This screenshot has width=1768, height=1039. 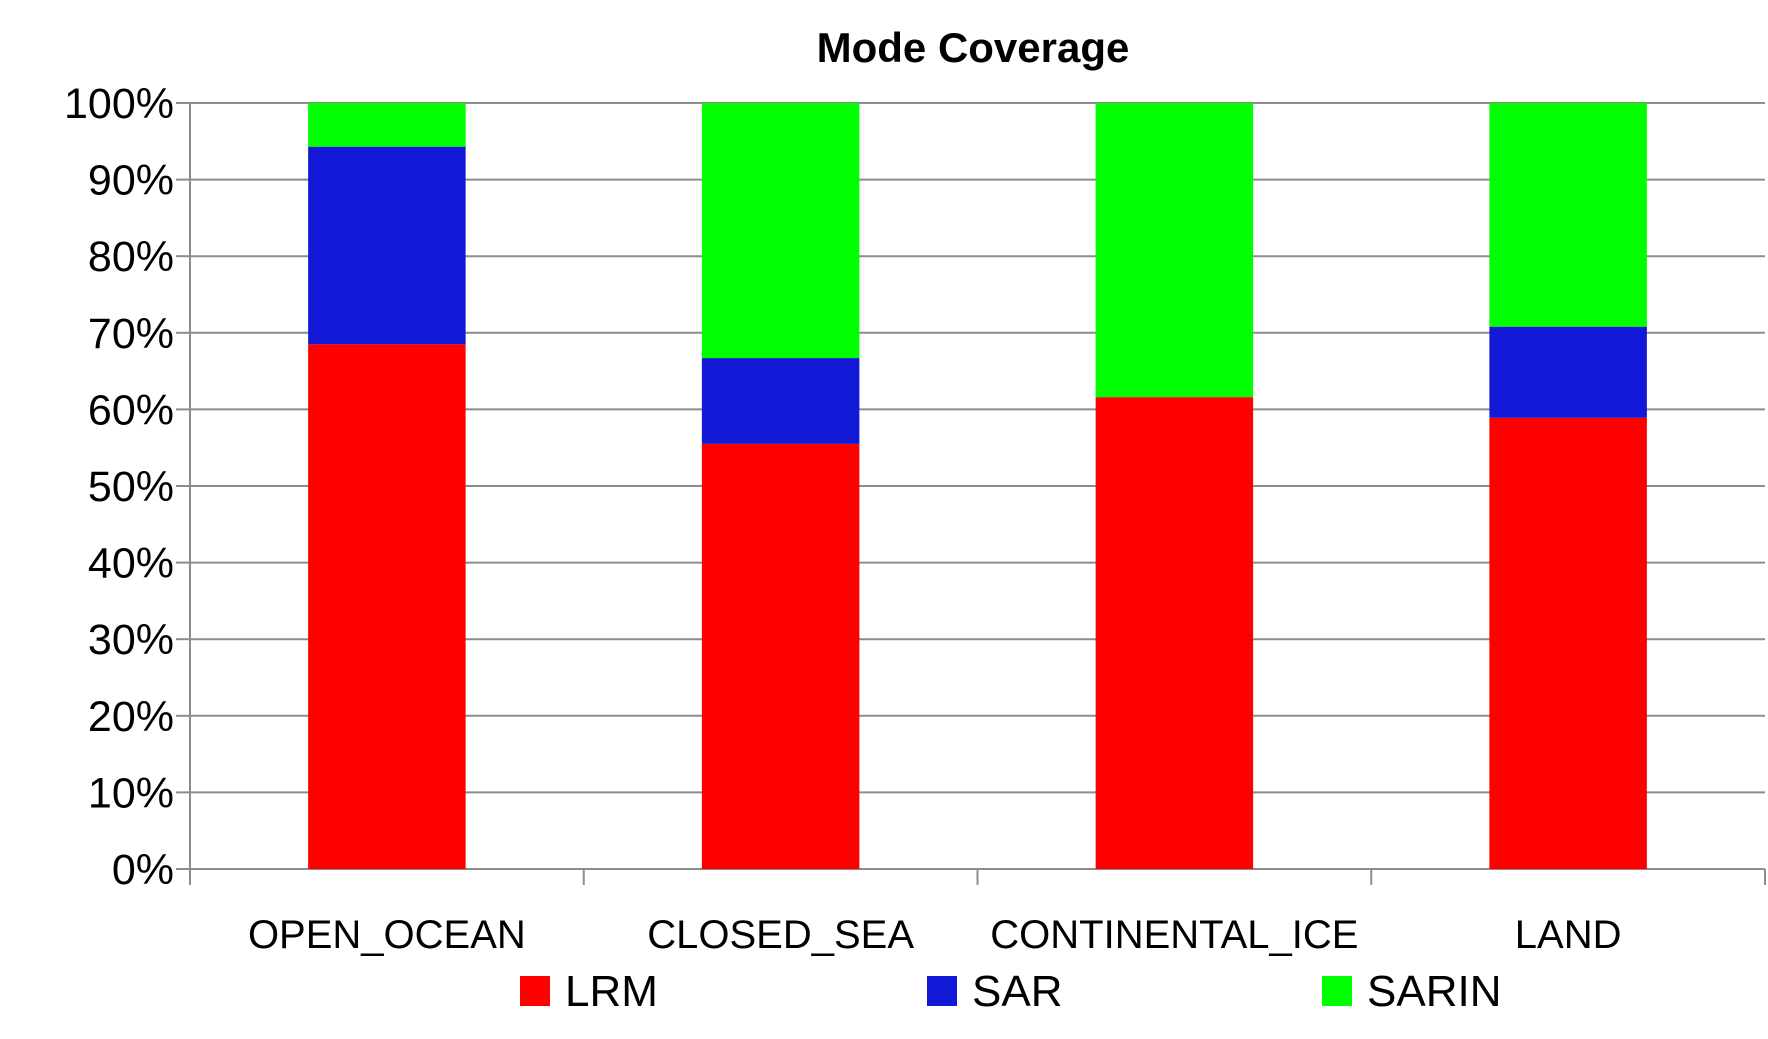 What do you see at coordinates (611, 991) in the screenshot?
I see `legend-label-lrm: LRM` at bounding box center [611, 991].